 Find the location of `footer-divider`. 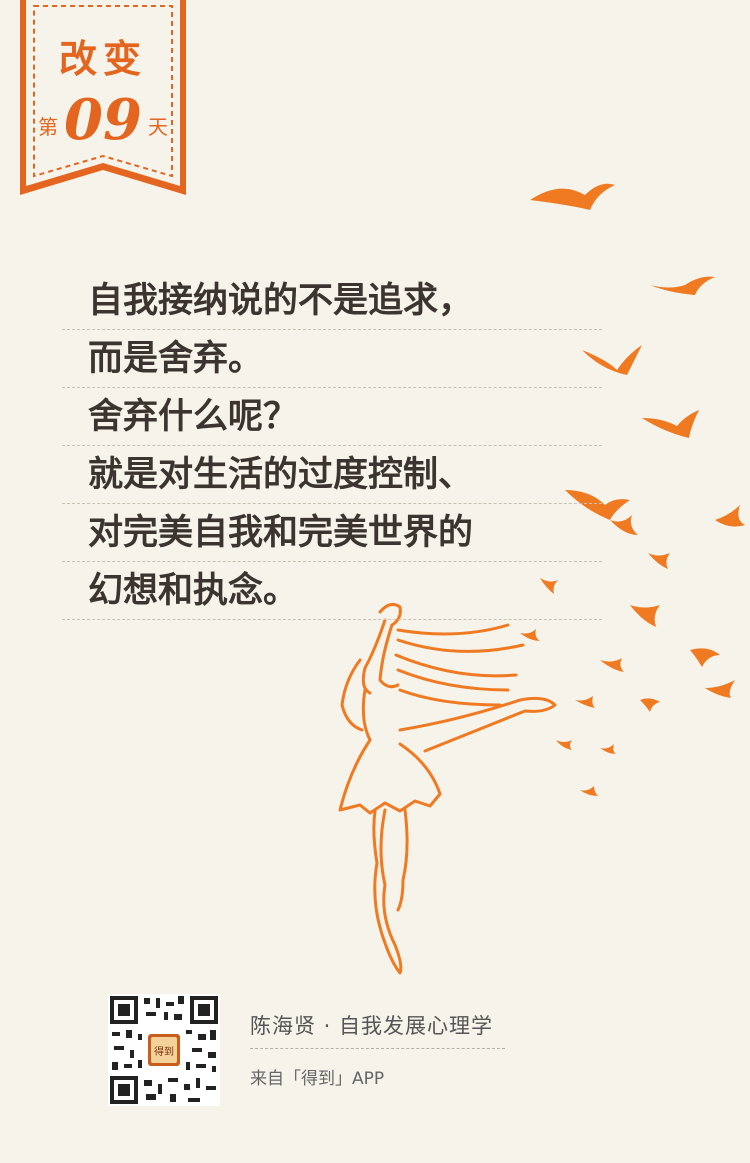

footer-divider is located at coordinates (377, 1048).